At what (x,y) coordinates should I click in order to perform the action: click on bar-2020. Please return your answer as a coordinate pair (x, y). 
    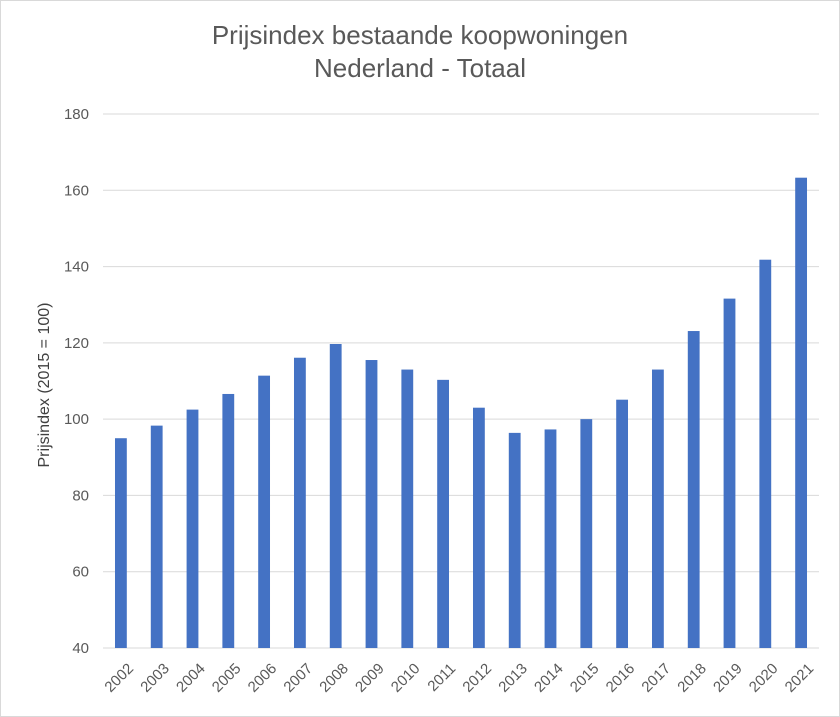
    Looking at the image, I should click on (765, 453).